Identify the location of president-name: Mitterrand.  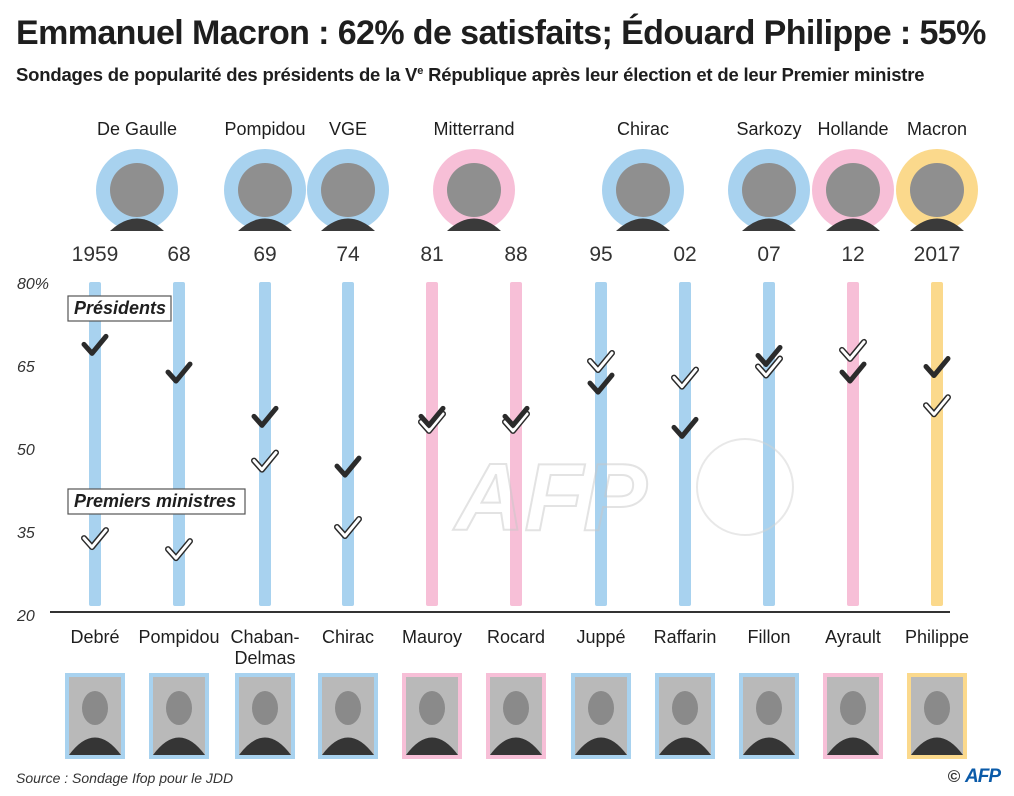
(473, 129).